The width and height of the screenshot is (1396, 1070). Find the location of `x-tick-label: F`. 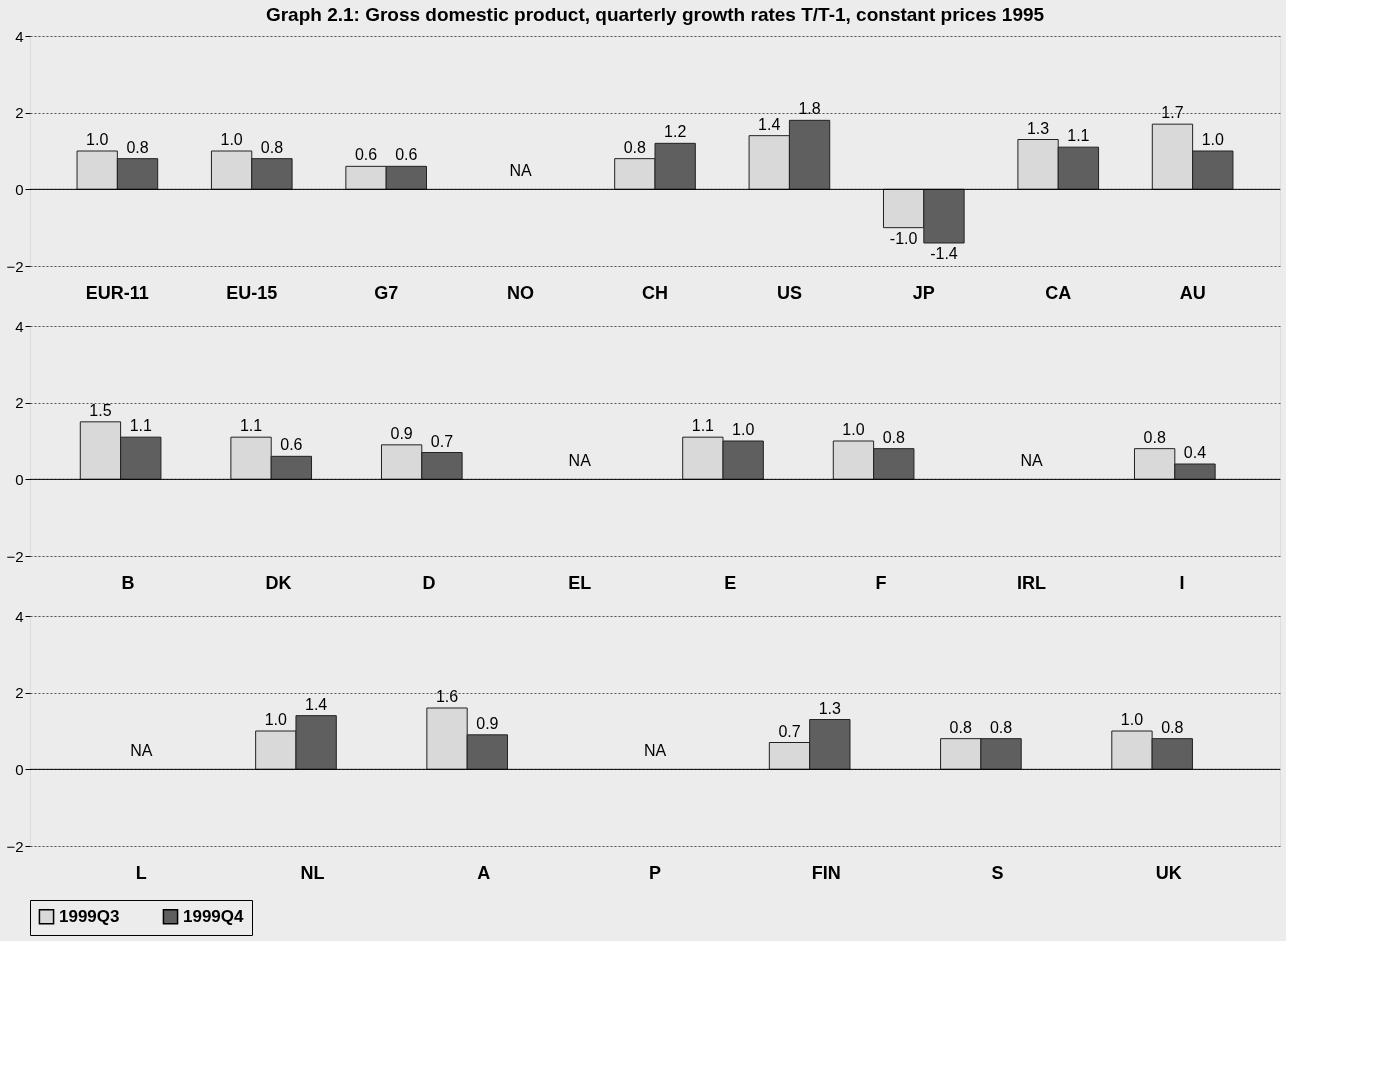

x-tick-label: F is located at coordinates (881, 582).